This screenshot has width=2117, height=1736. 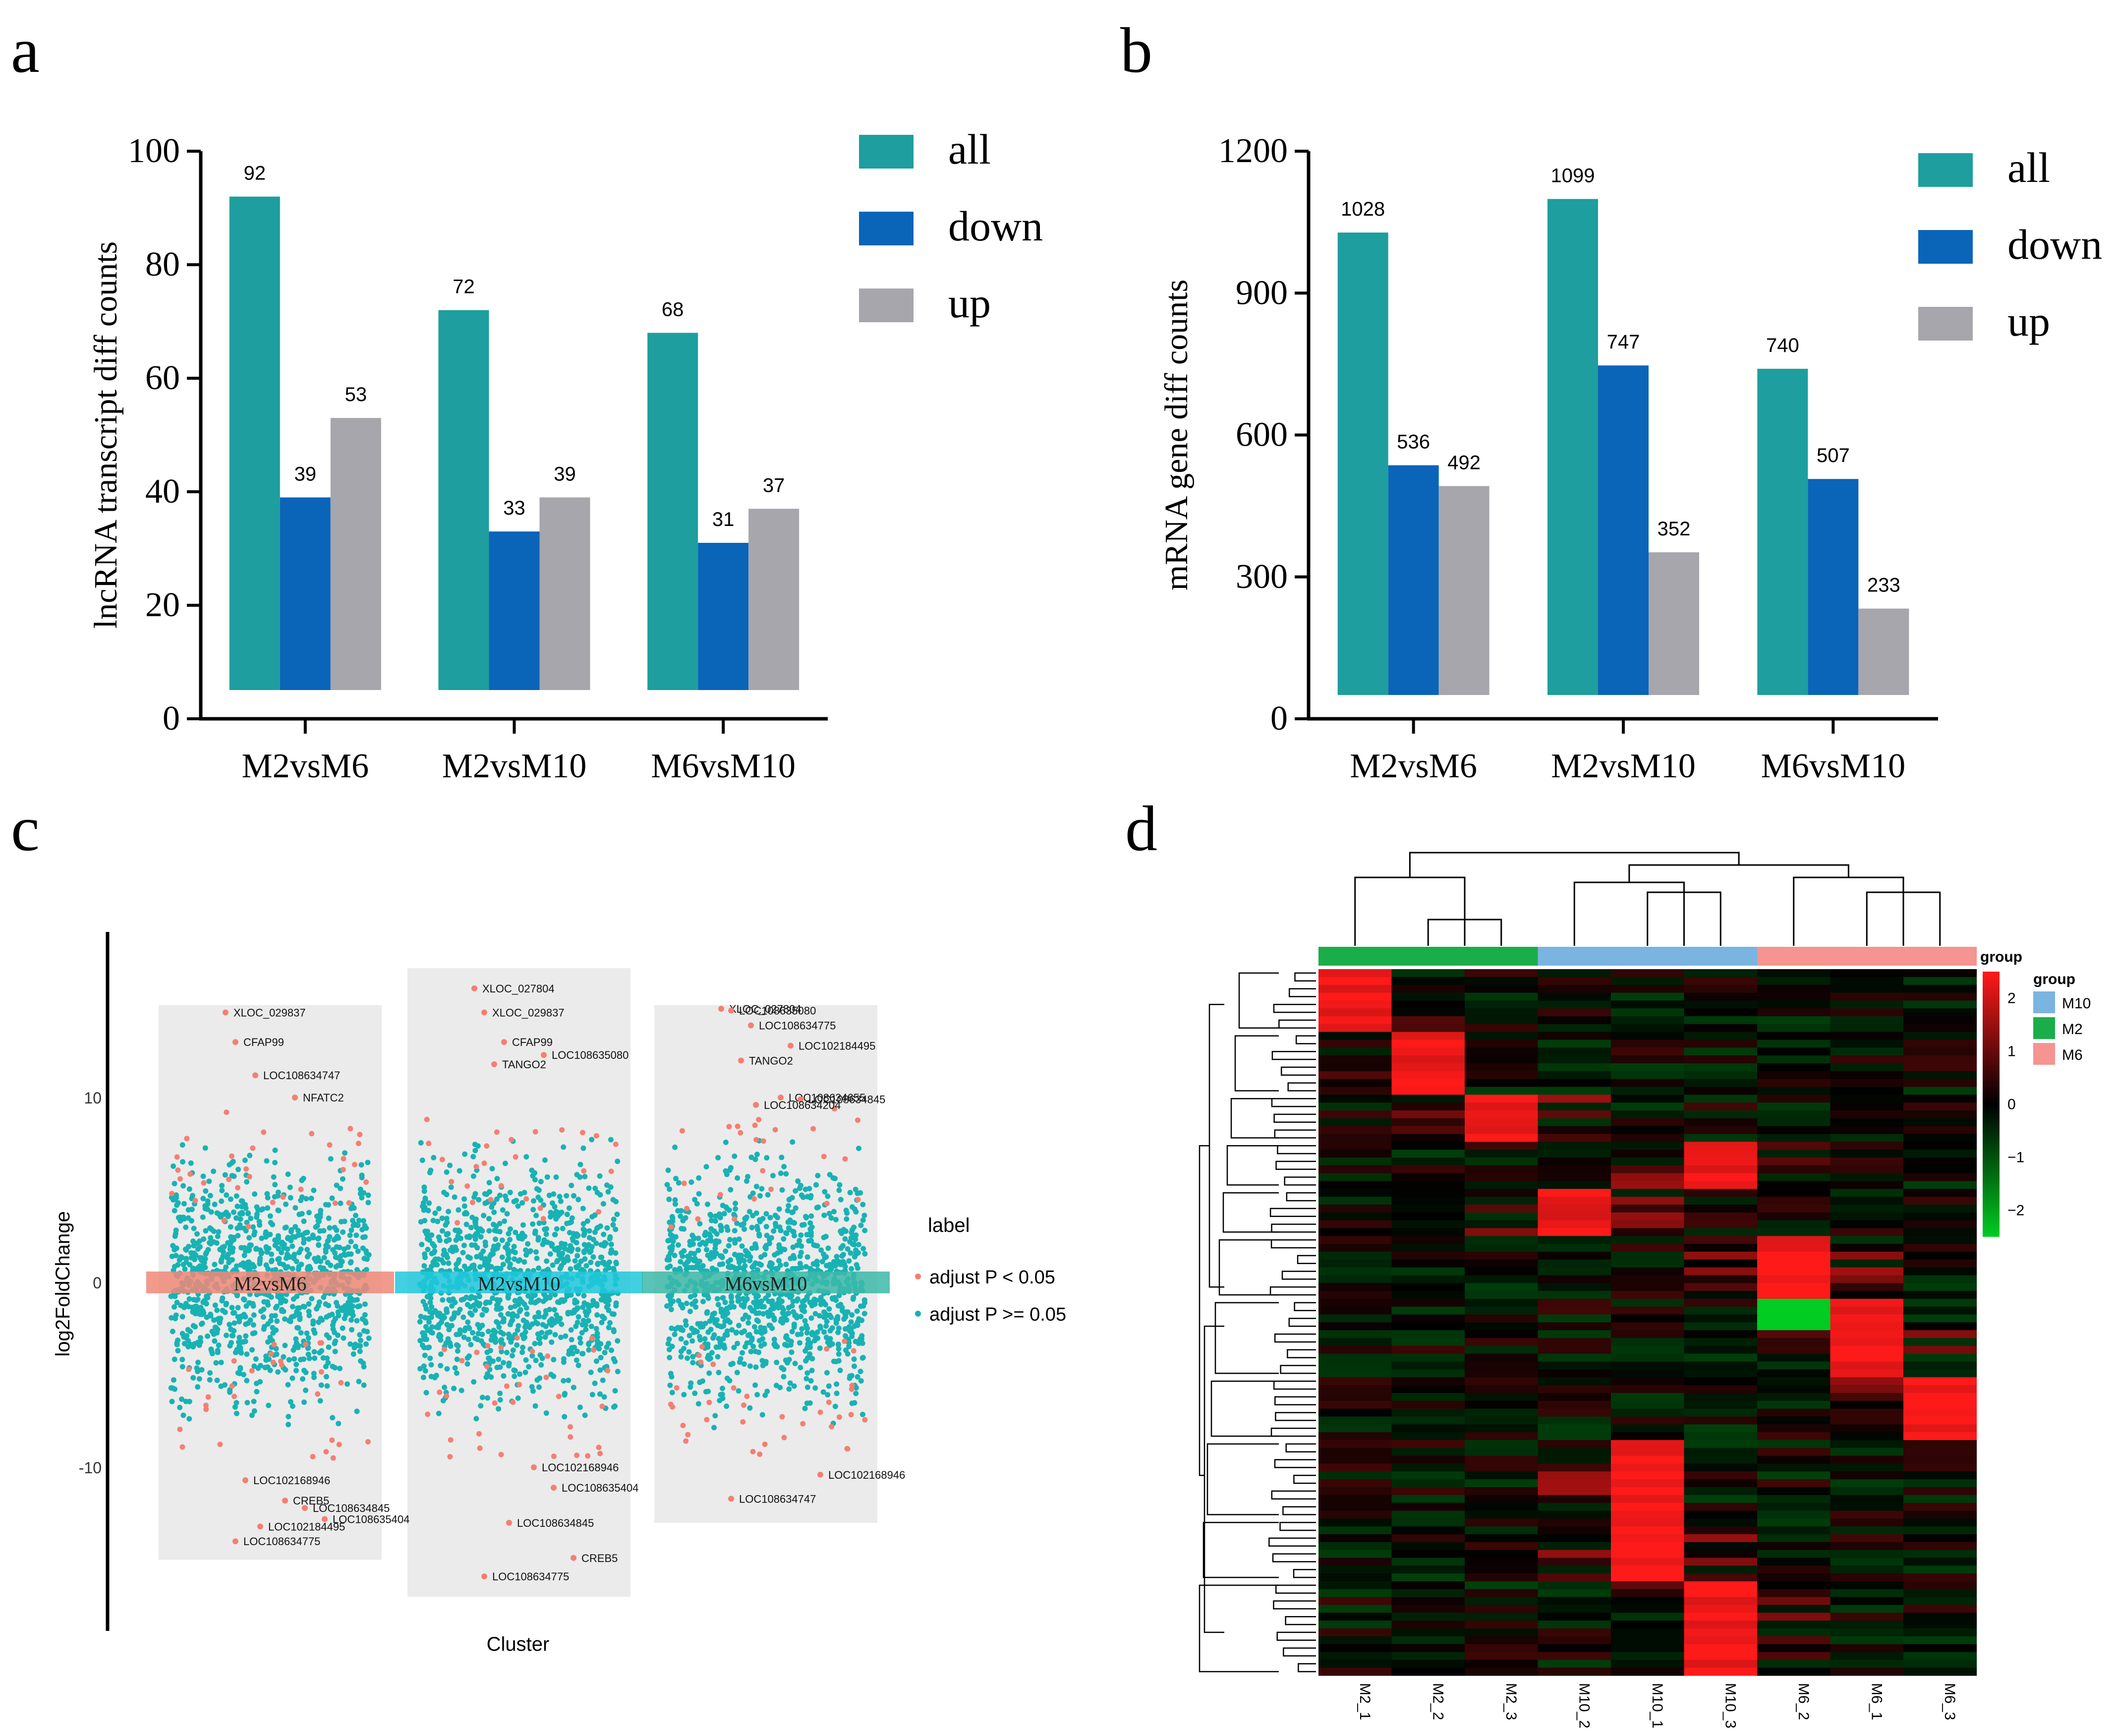 I want to click on point-labeled, so click(x=484, y=1012).